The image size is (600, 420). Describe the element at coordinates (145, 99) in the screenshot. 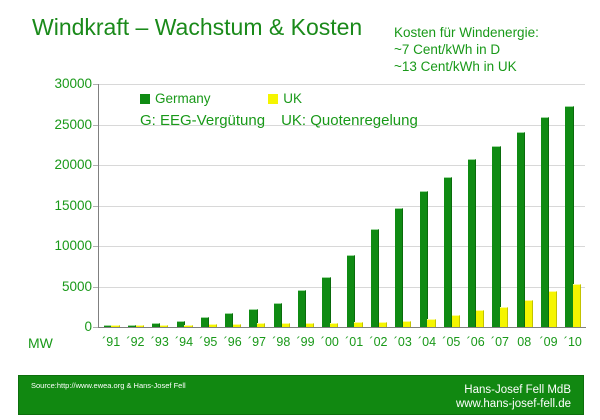

I see `legend-swatch-germany-icon` at that location.